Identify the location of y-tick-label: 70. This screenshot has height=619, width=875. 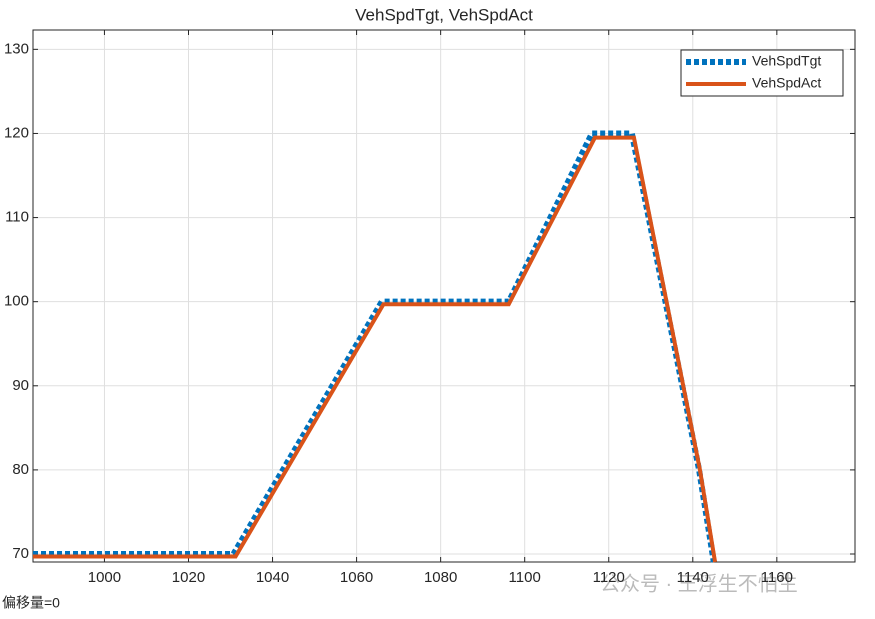
(20, 553).